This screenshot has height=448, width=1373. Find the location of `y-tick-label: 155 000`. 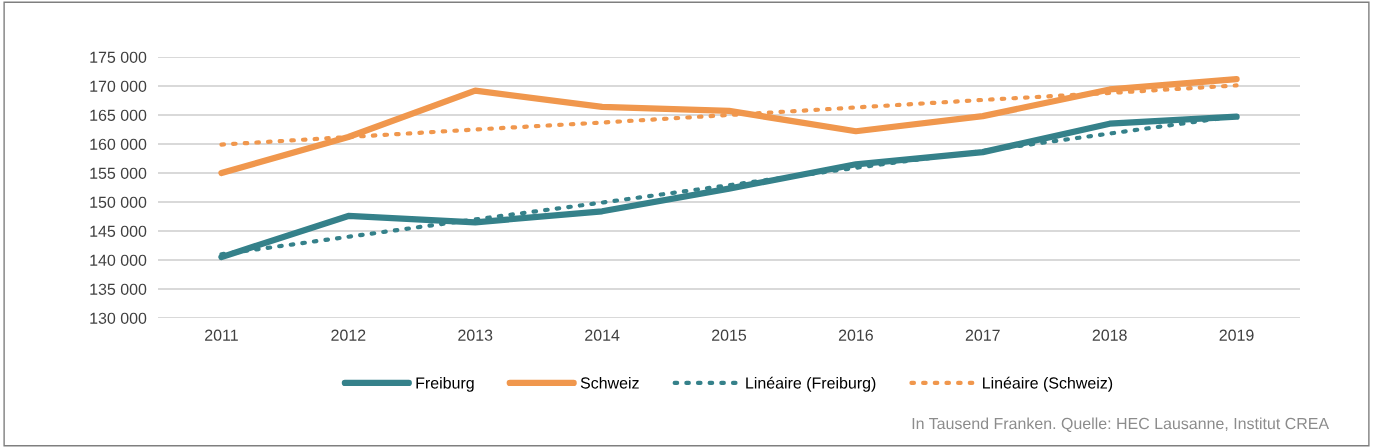

y-tick-label: 155 000 is located at coordinates (118, 173).